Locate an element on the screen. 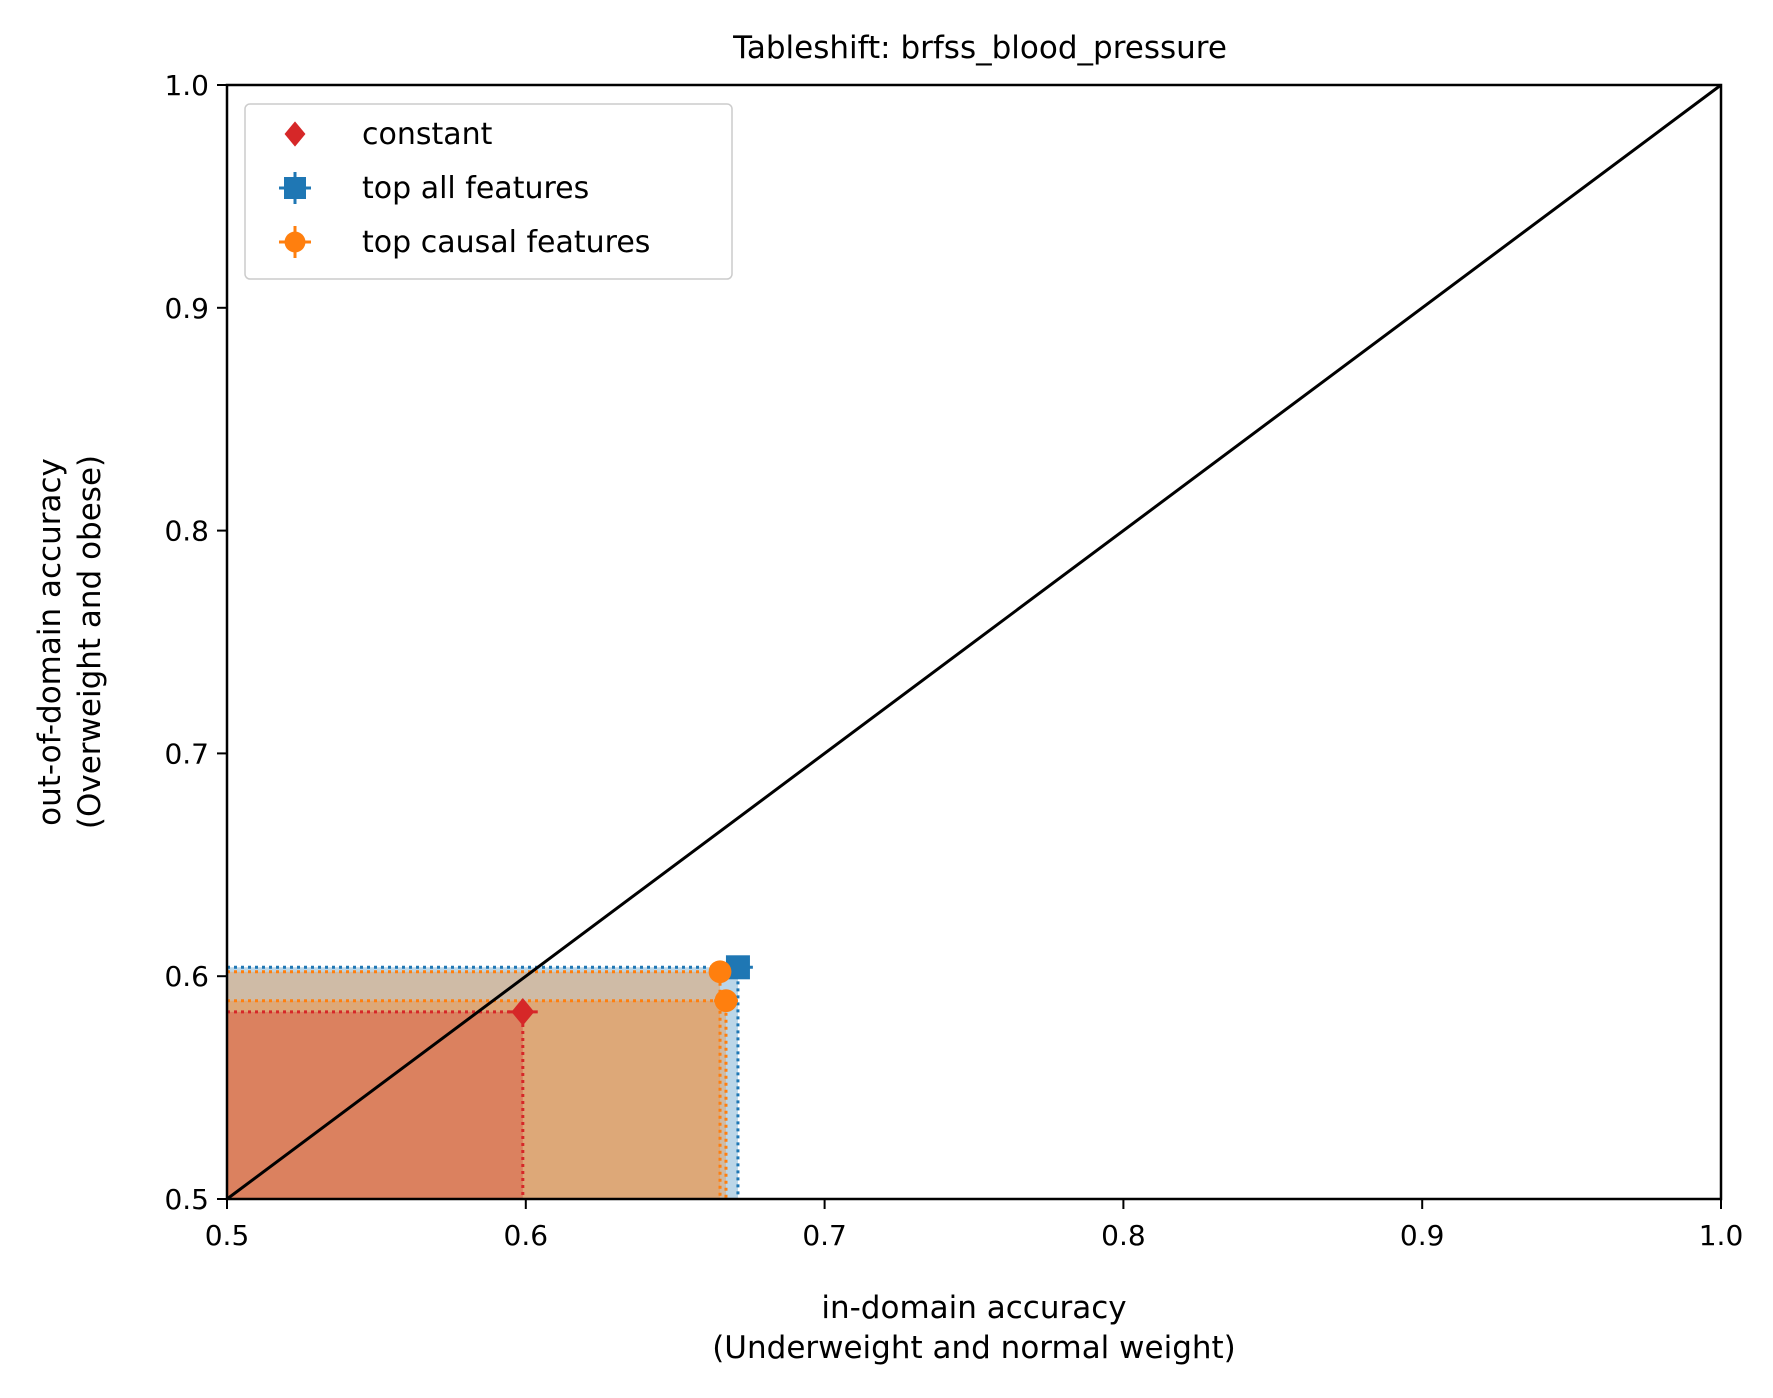 This screenshot has height=1398, width=1773. coverage-regions is located at coordinates (483, 1082).